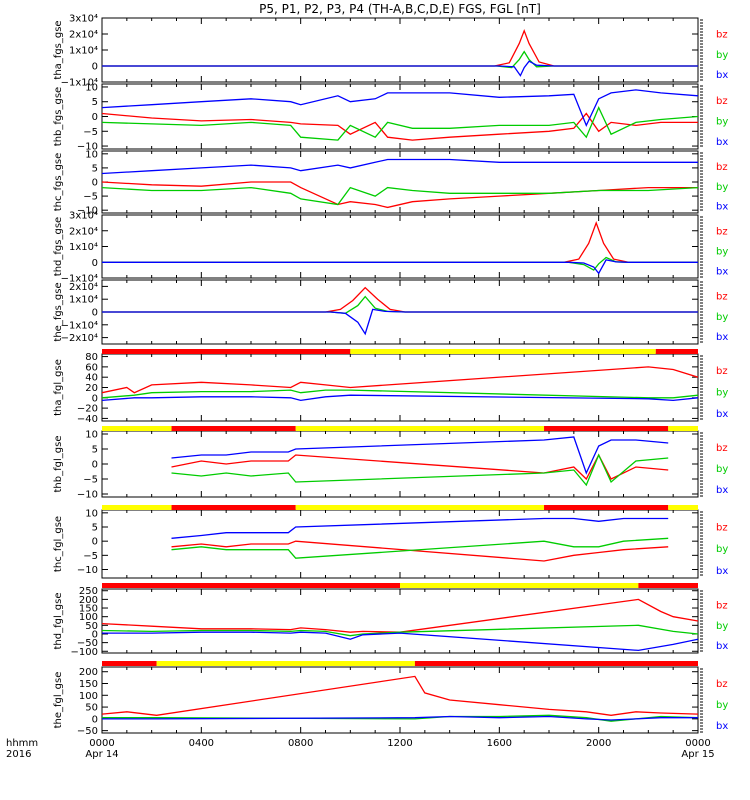 Image resolution: width=750 pixels, height=800 pixels. Describe the element at coordinates (95, 528) in the screenshot. I see `y-tick-label: 5` at that location.